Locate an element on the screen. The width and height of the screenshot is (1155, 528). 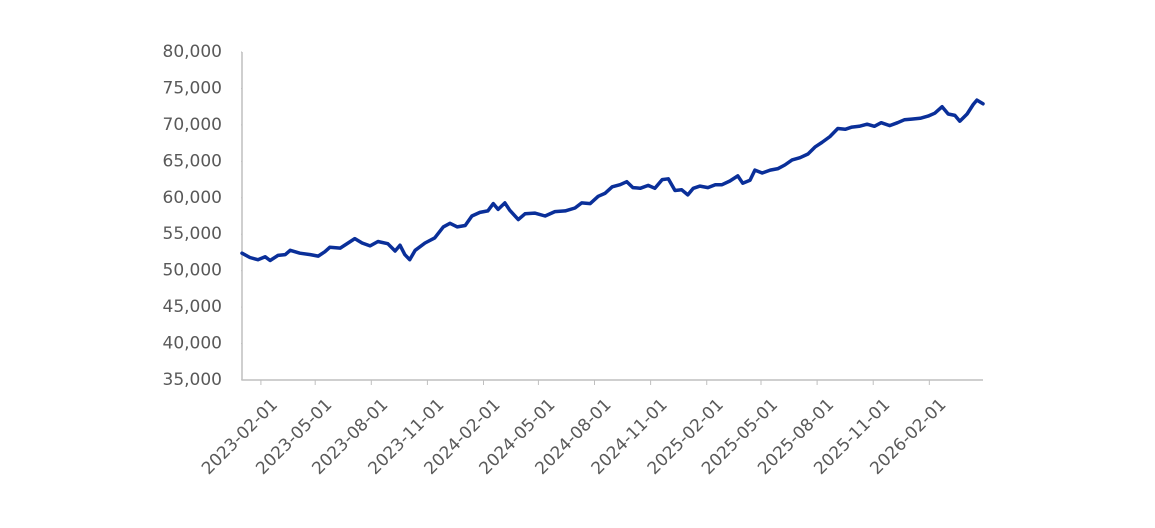
y-tick-label: 40,000 is located at coordinates (192, 344).